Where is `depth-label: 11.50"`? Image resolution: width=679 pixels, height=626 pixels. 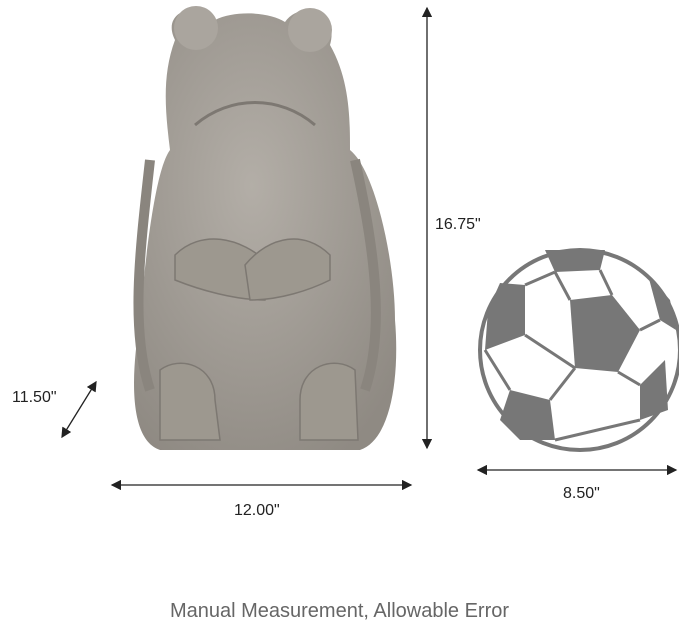 depth-label: 11.50" is located at coordinates (34, 397).